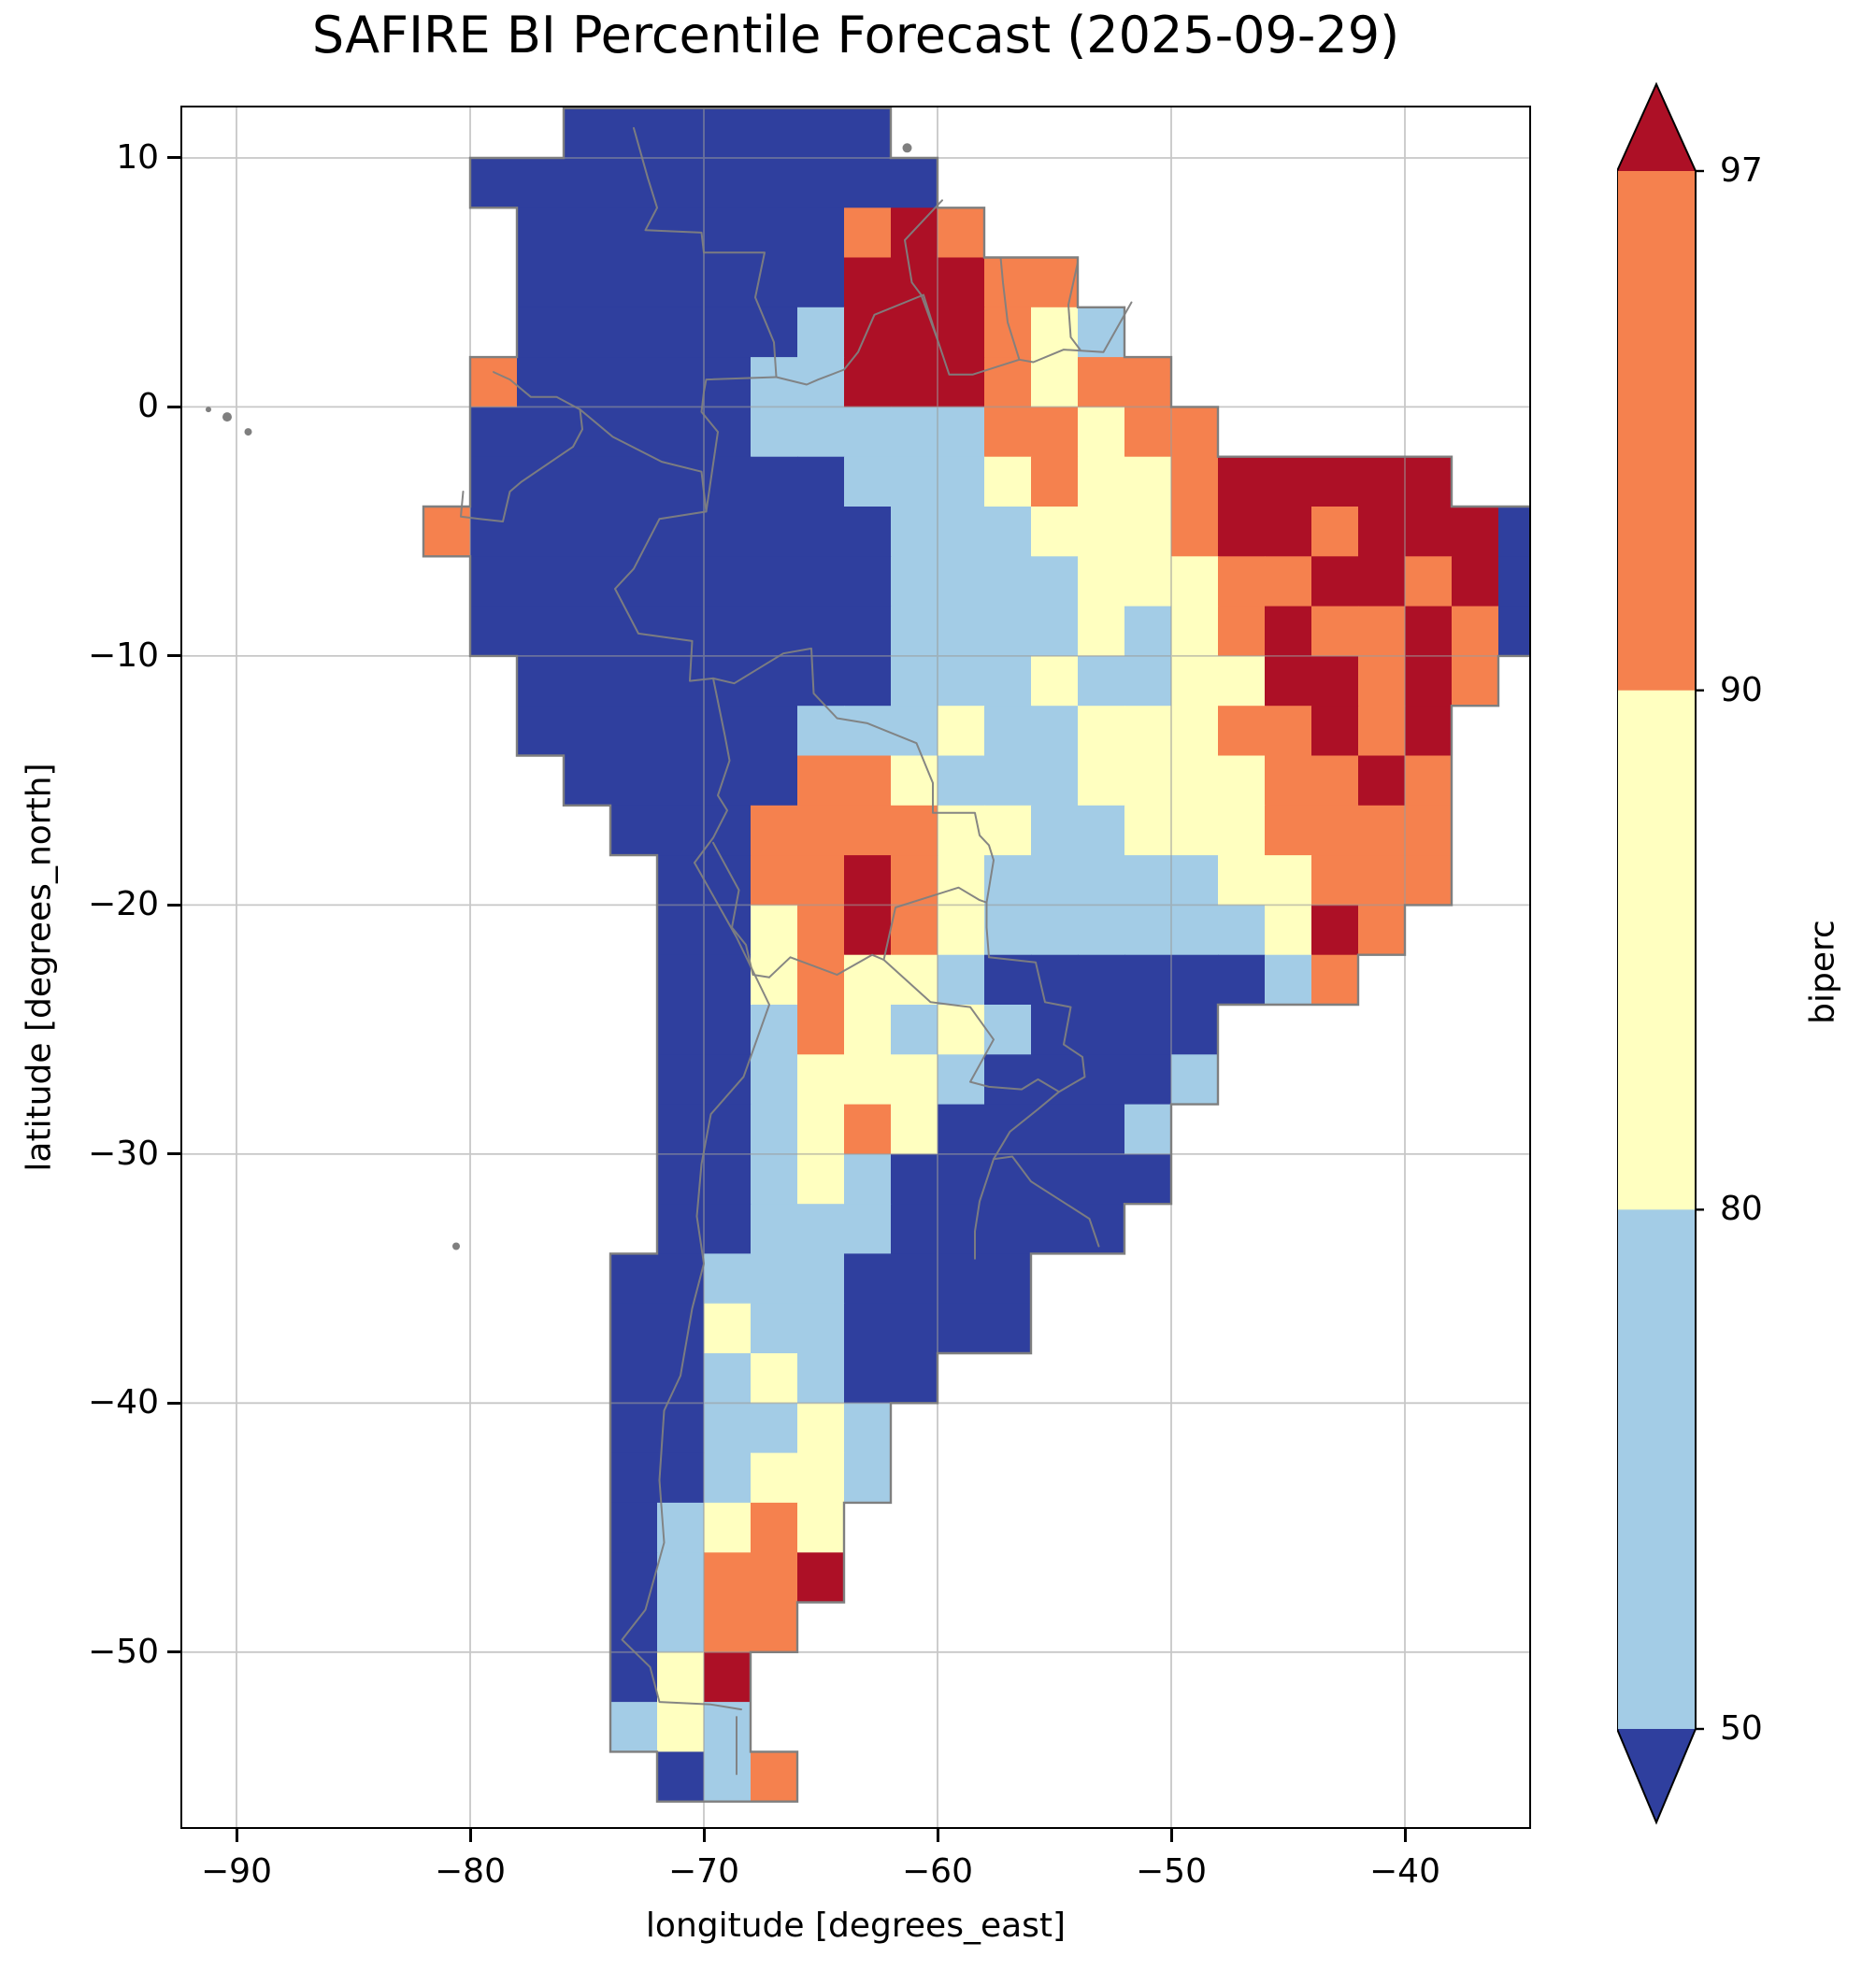 The height and width of the screenshot is (1971, 1876). I want to click on x-tick-label: −60, so click(938, 1871).